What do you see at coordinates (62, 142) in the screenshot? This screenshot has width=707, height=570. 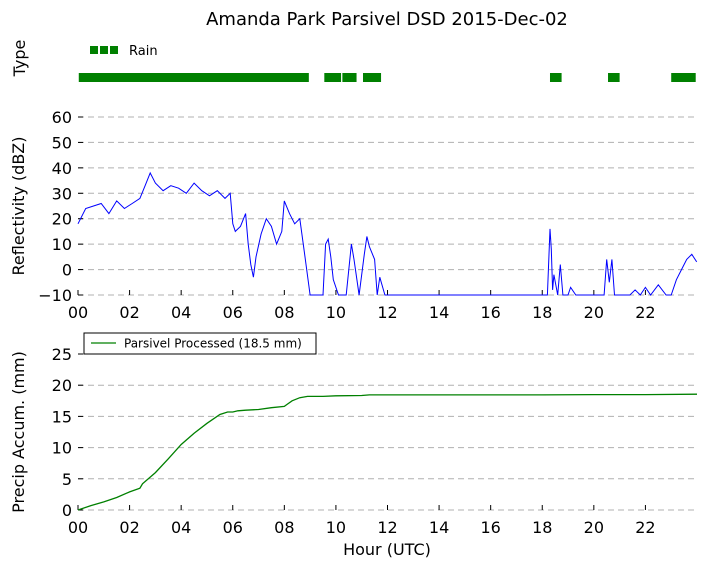 I see `y-tick-label: 50` at bounding box center [62, 142].